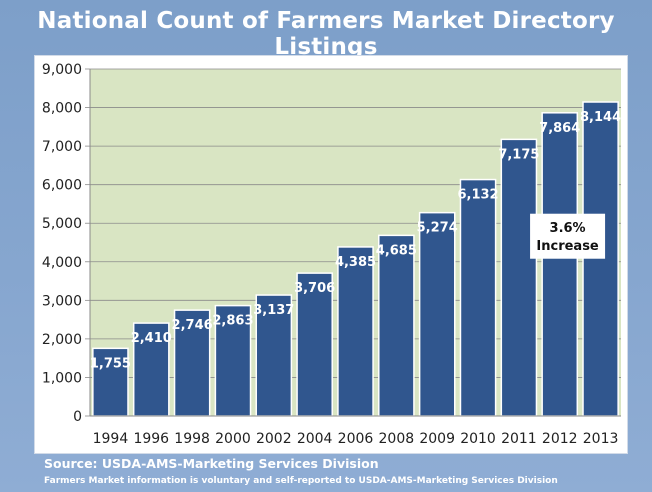 The image size is (652, 492). Describe the element at coordinates (192, 325) in the screenshot. I see `data-label: 2,746` at that location.